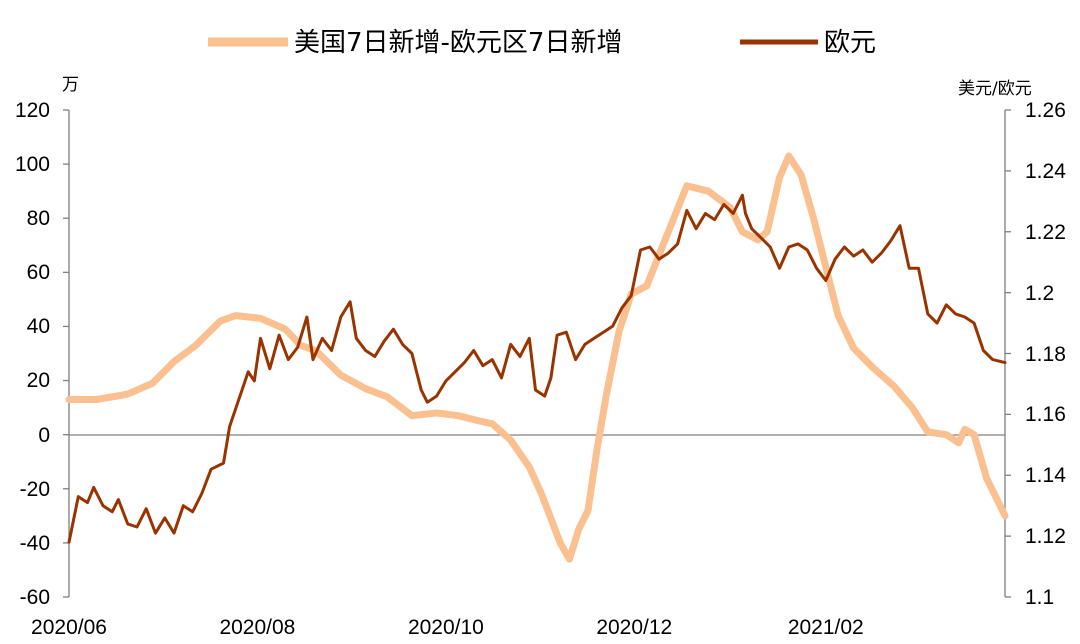 The height and width of the screenshot is (644, 1080). I want to click on left-tick-label: 20, so click(38, 380).